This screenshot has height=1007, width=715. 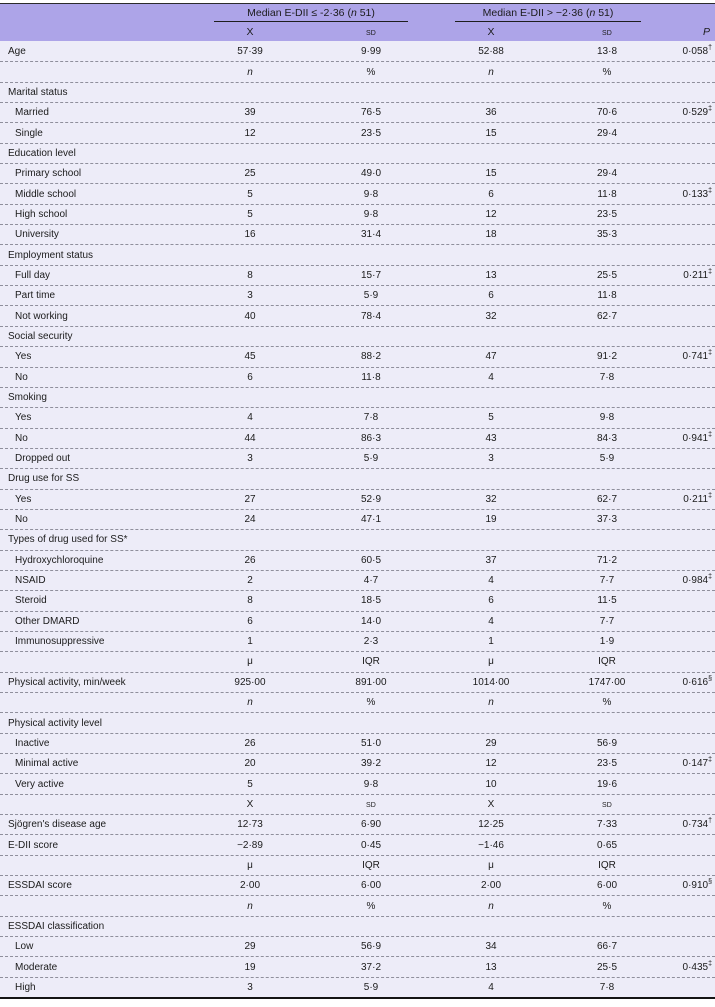 What do you see at coordinates (33, 845) in the screenshot?
I see `row-label: E-DII score` at bounding box center [33, 845].